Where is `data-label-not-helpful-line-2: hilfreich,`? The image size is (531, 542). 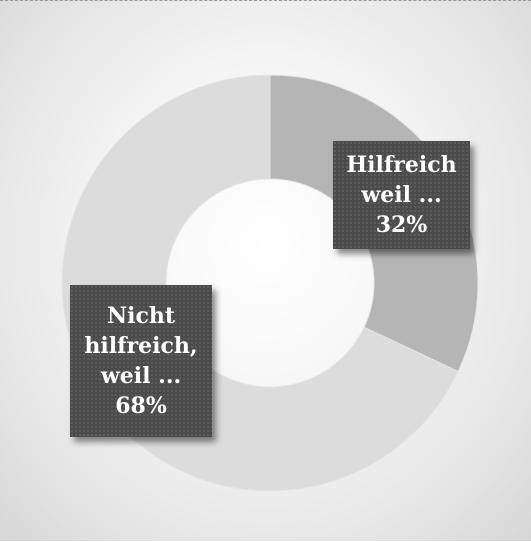
data-label-not-helpful-line-2: hilfreich, is located at coordinates (141, 346).